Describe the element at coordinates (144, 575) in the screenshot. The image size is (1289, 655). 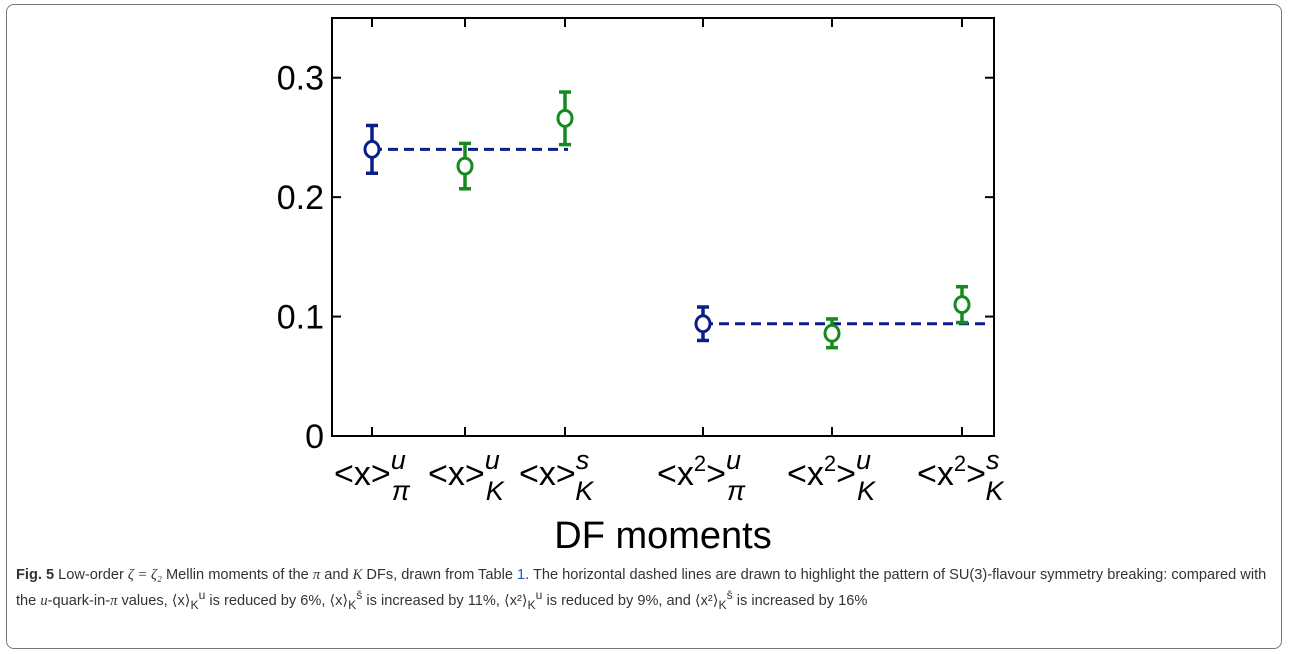
I see `caption-math: ζ = ζ₂` at that location.